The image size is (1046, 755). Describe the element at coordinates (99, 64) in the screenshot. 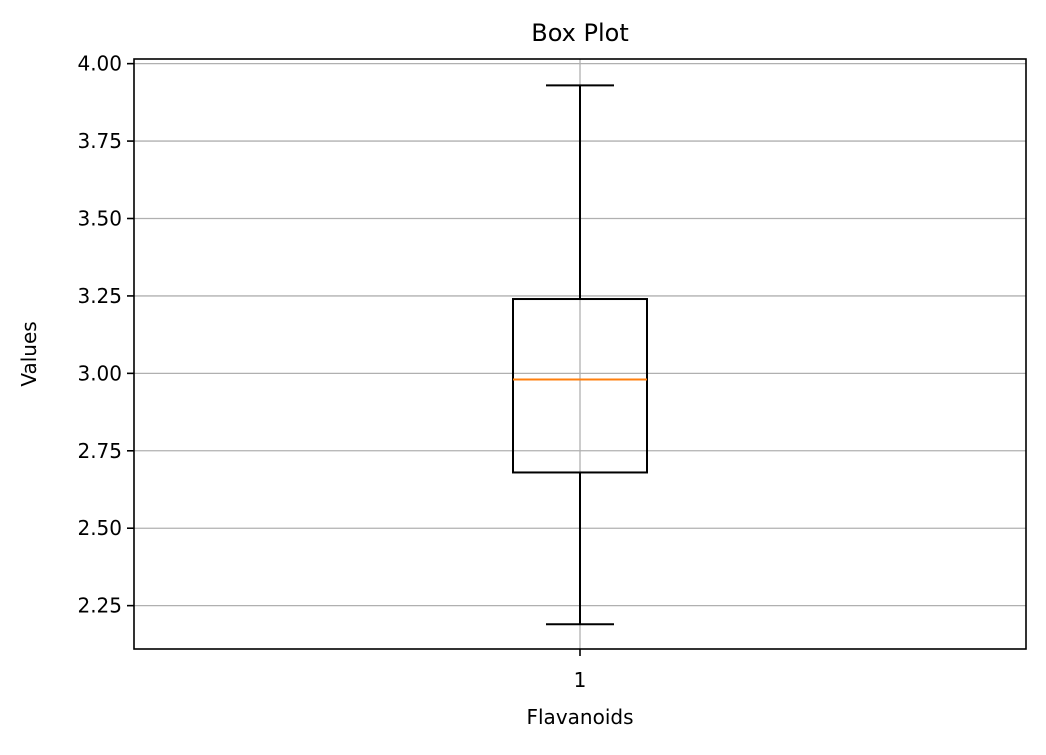

I see `y-tick-label: 4.00` at that location.